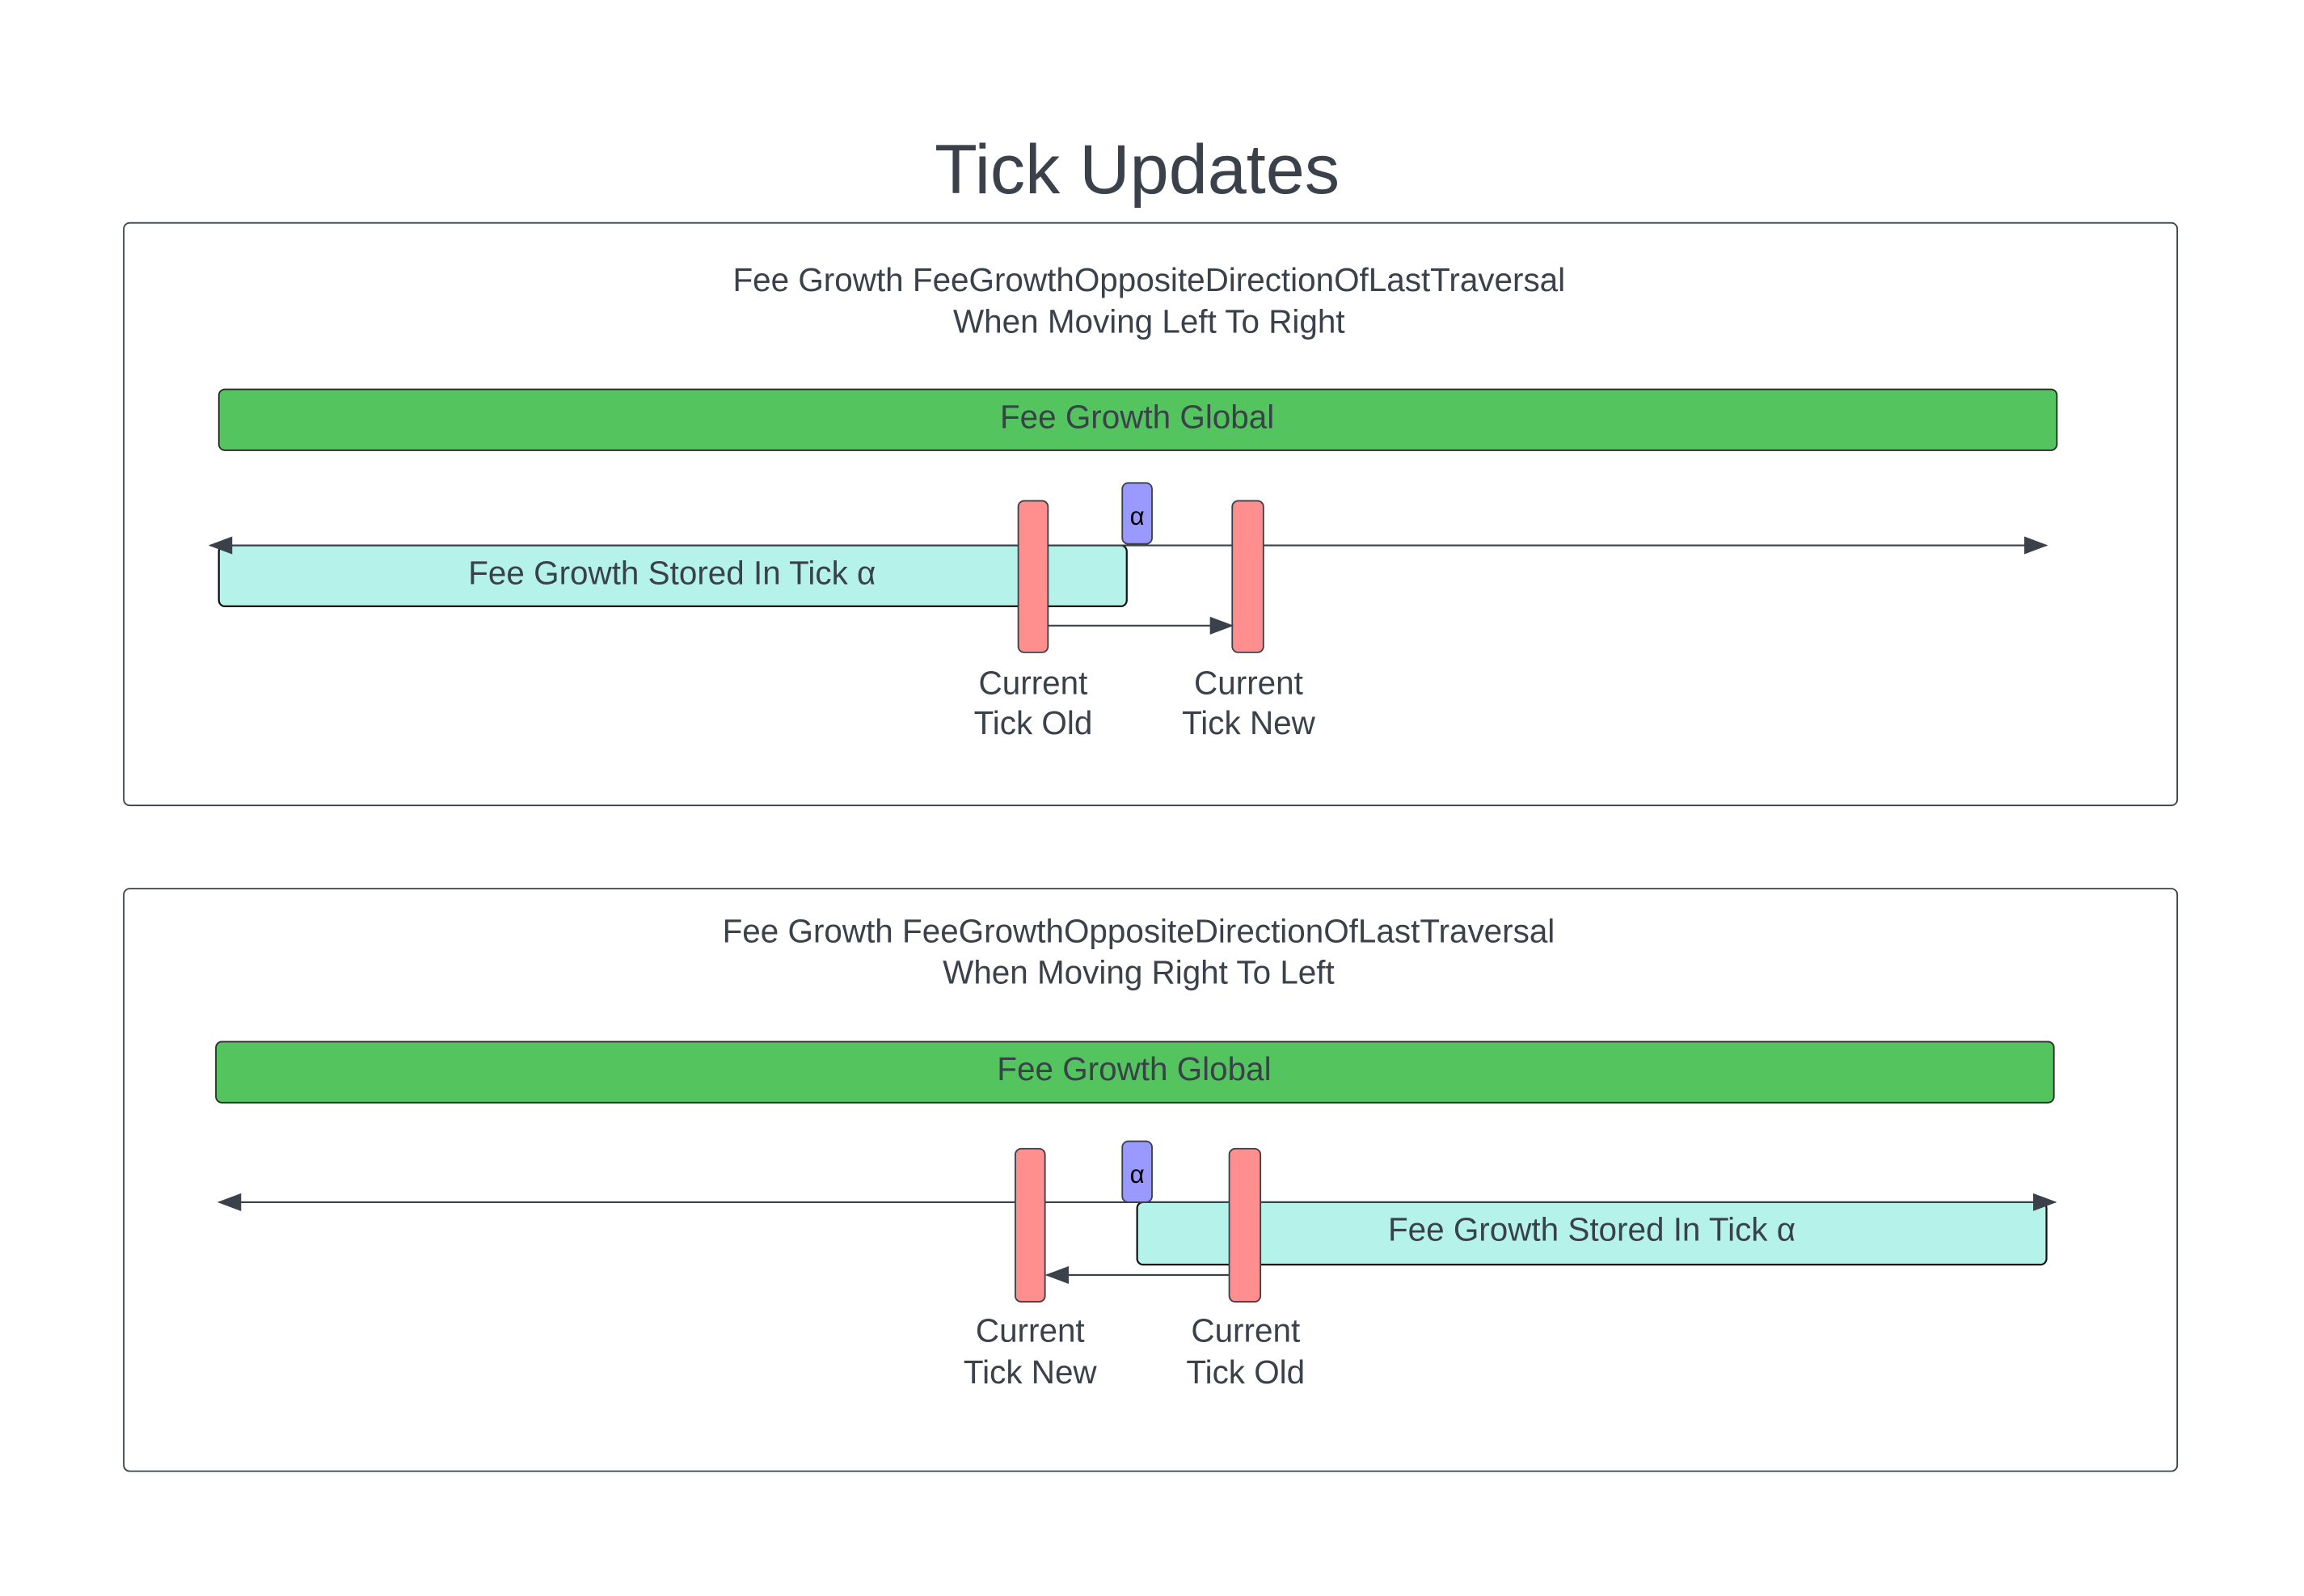 The image size is (2304, 1596). What do you see at coordinates (1245, 1372) in the screenshot?
I see `tick-b-label-line2: Tick Old` at bounding box center [1245, 1372].